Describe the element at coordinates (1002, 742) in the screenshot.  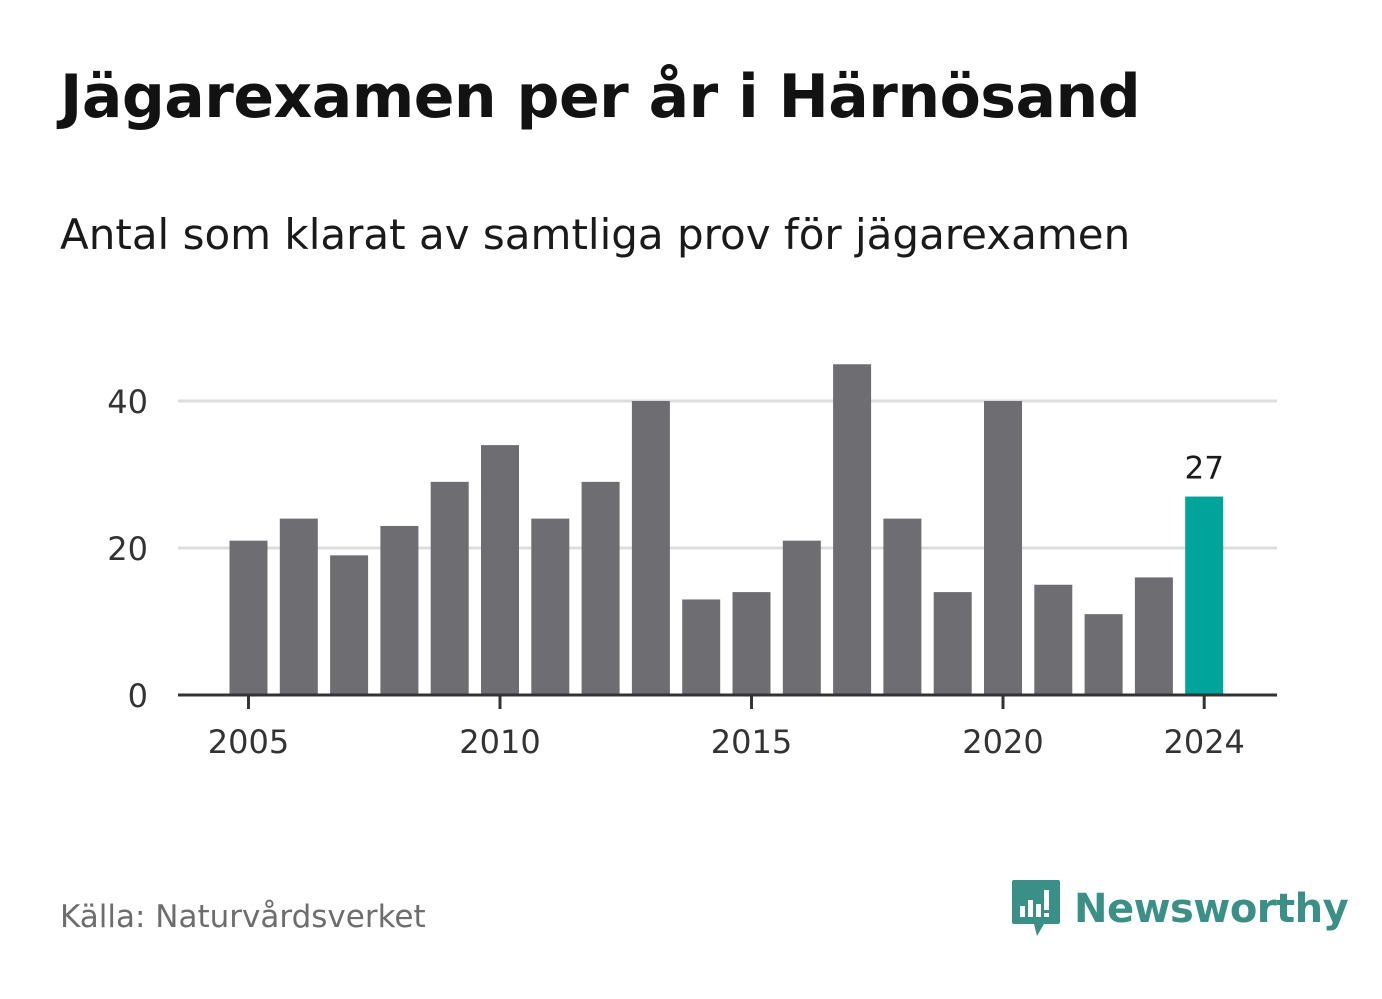
I see `x-tick-label: 2020` at that location.